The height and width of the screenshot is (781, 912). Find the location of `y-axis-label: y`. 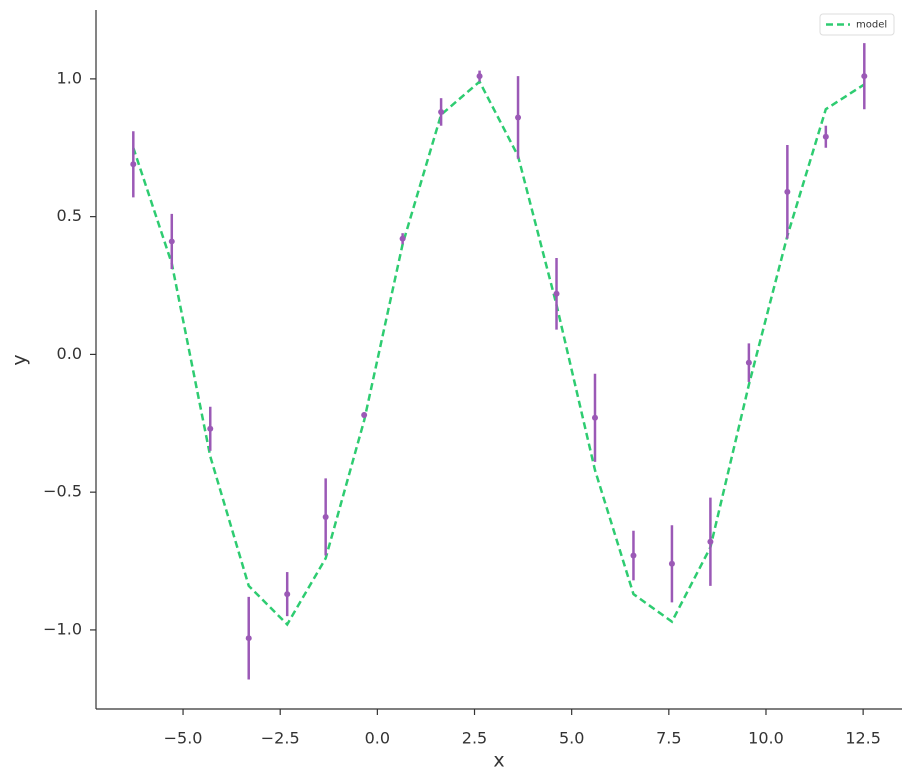

y-axis-label: y is located at coordinates (20, 359).